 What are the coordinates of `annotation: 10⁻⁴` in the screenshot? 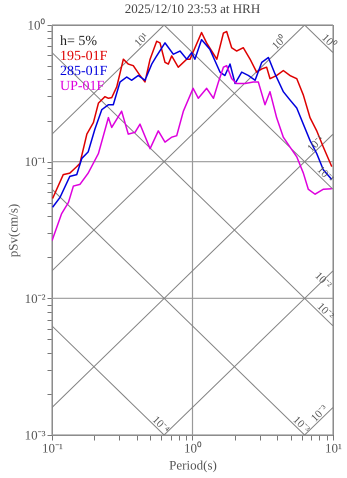 It's located at (161, 425).